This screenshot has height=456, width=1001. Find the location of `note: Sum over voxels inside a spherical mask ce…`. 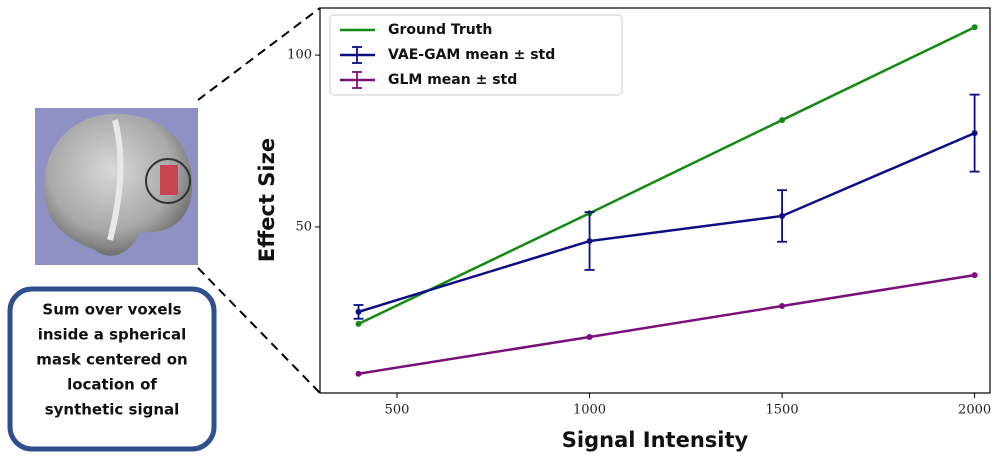

note: Sum over voxels inside a spherical mask ce… is located at coordinates (111, 360).